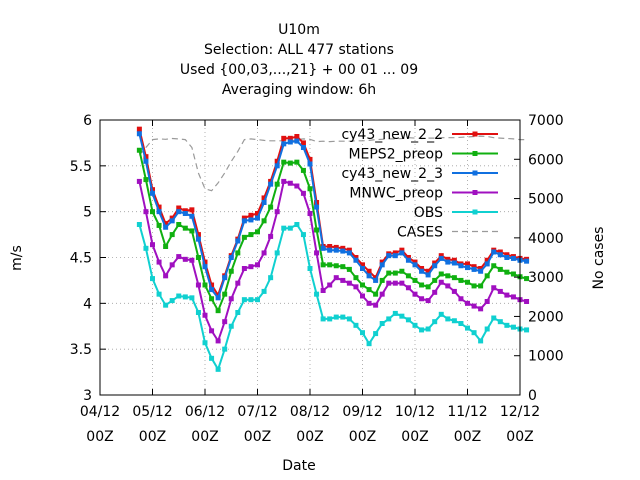  What do you see at coordinates (299, 70) in the screenshot?
I see `title-line-3: Used {00,03,...,21} + 00 01 ... 09` at bounding box center [299, 70].